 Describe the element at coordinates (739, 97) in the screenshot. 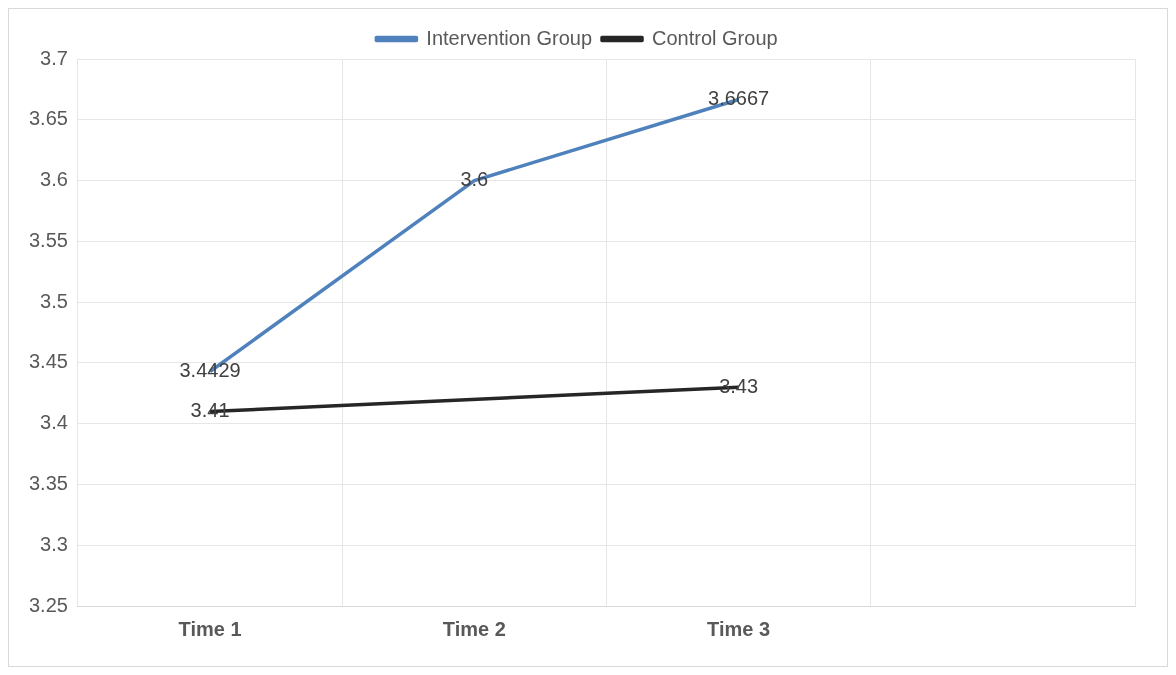

I see `data-label: 3.6667` at that location.